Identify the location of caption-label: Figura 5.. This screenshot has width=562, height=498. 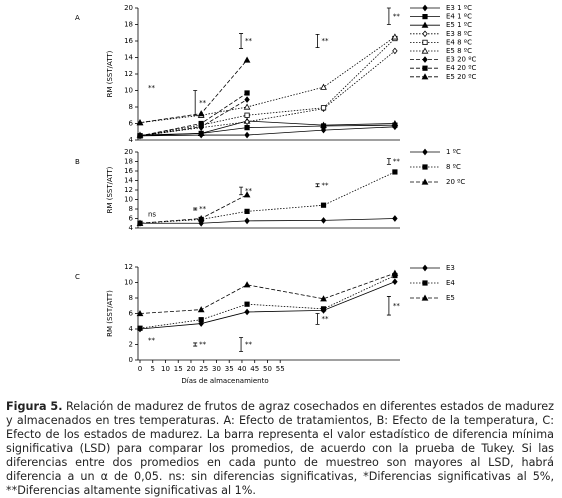
(34, 406).